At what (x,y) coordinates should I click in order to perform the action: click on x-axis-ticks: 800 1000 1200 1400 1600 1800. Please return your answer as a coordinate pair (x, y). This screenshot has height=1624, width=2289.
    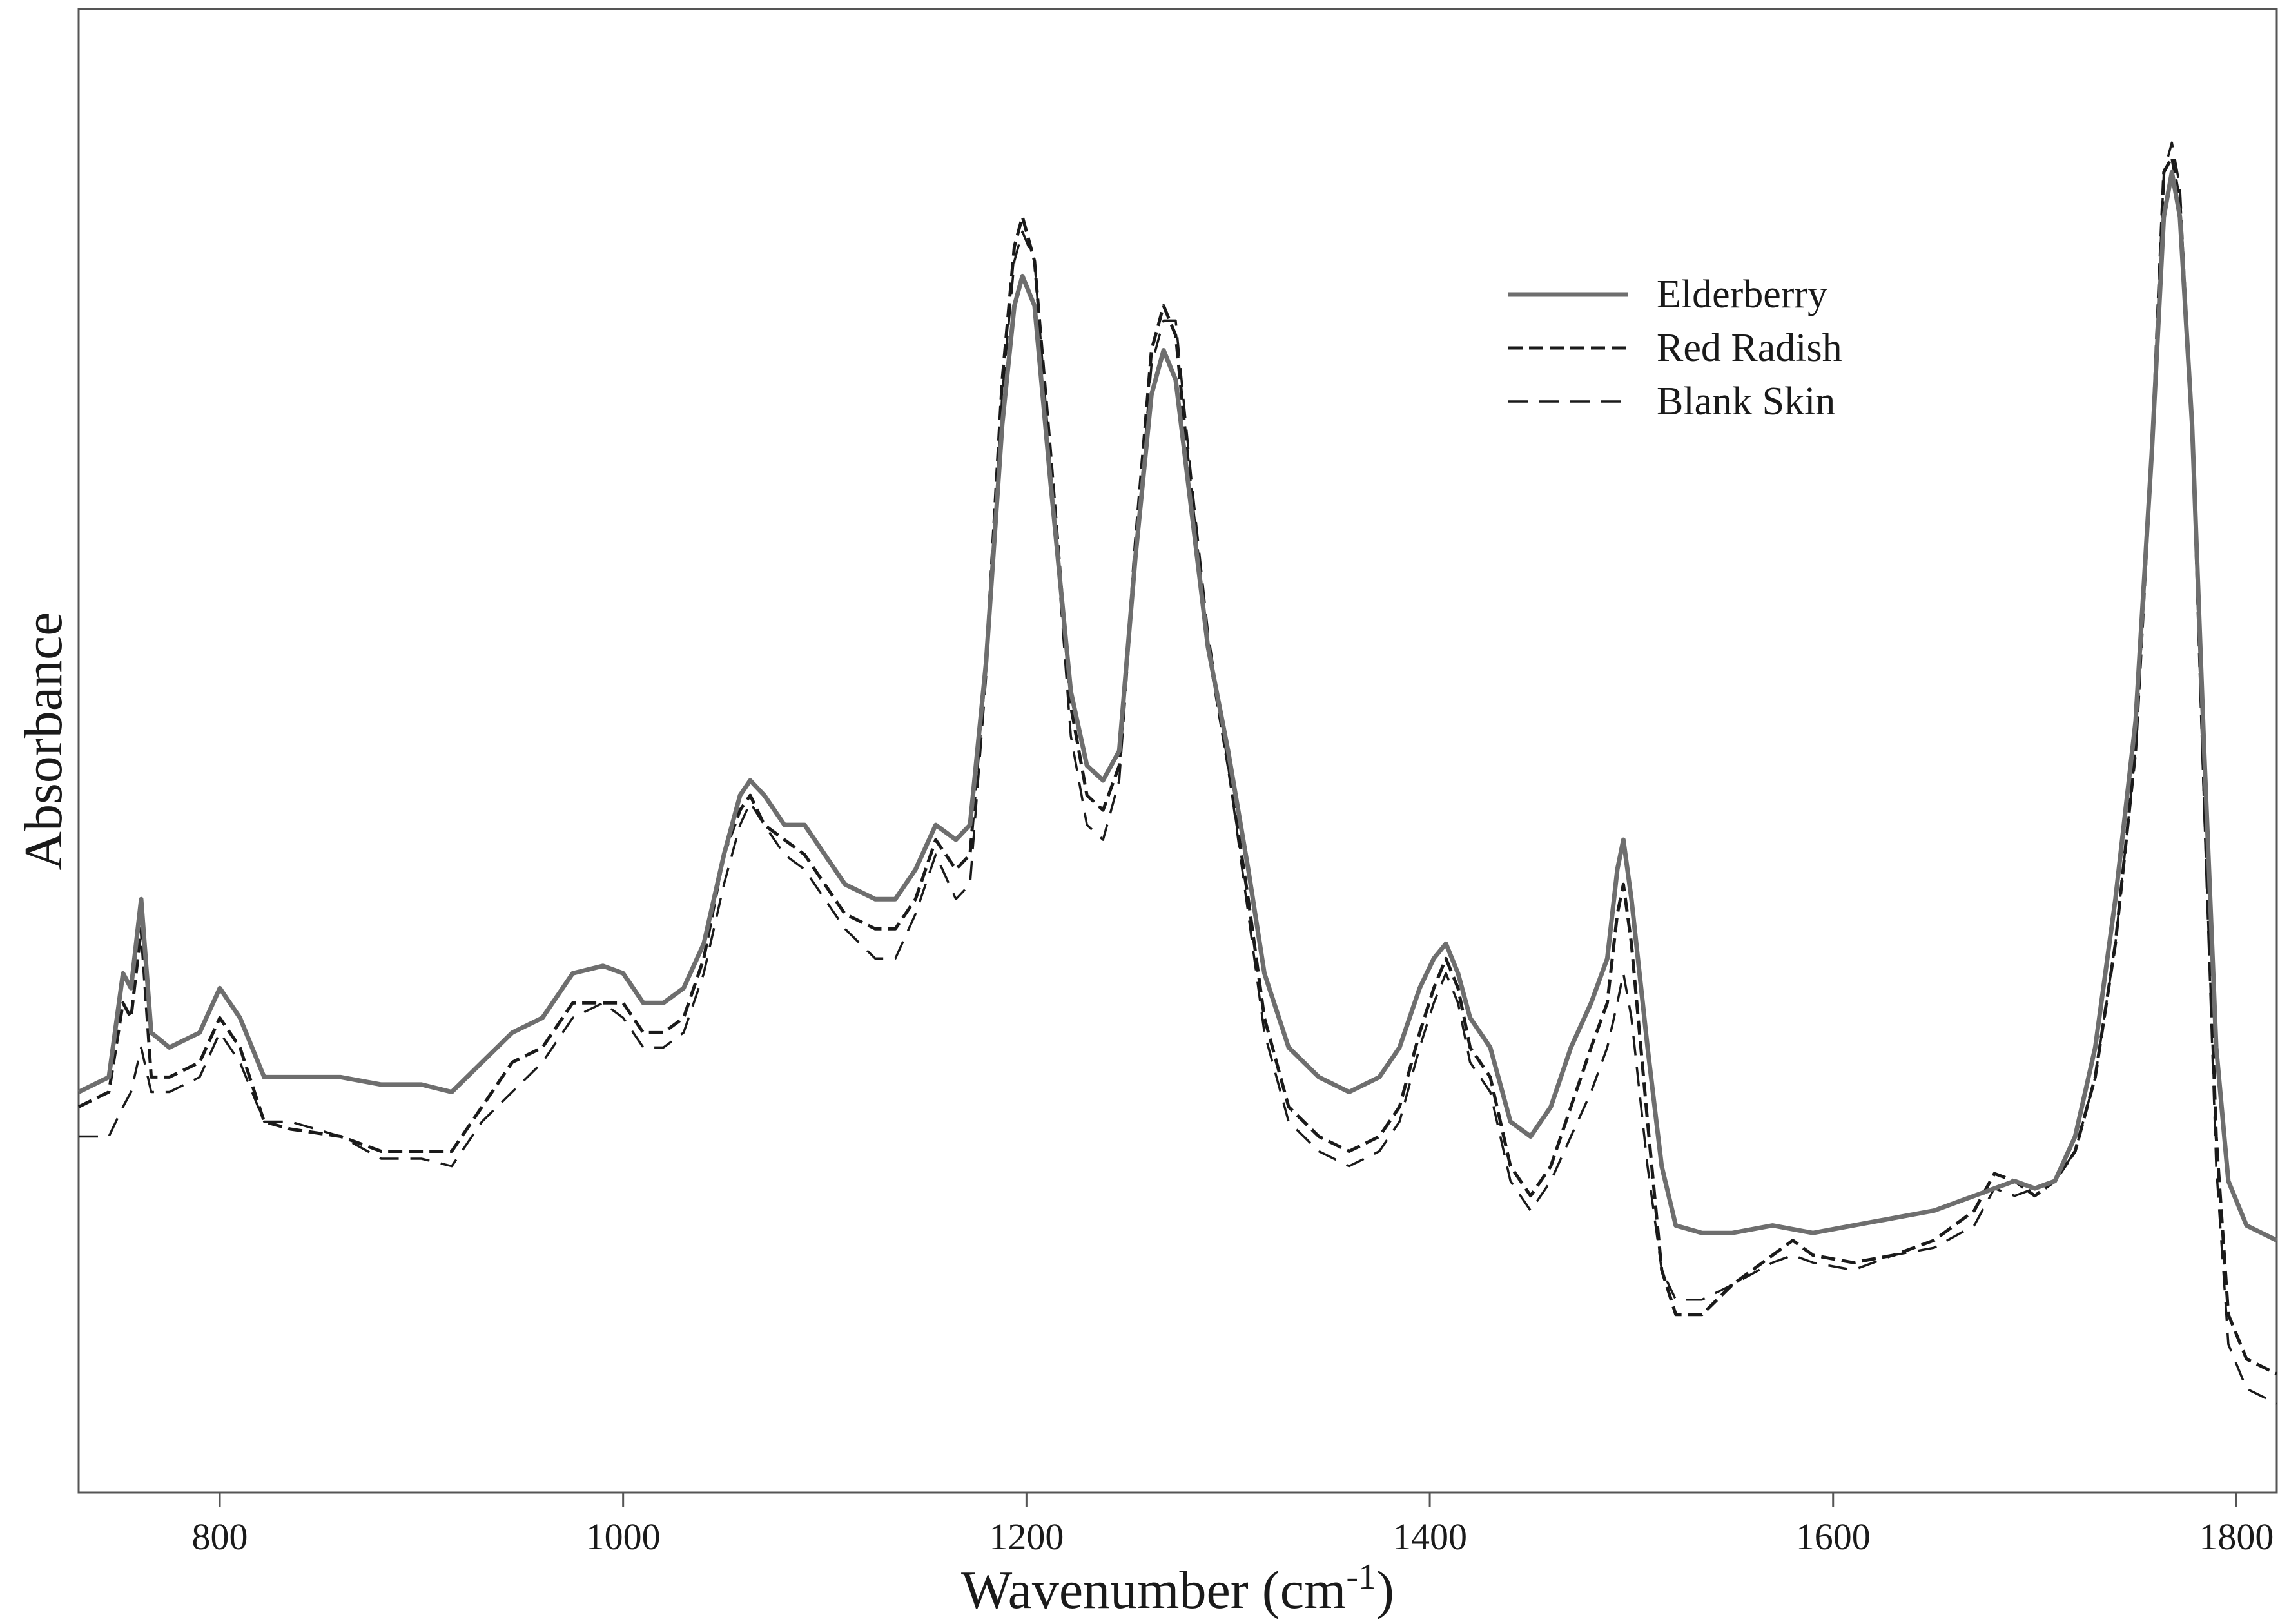
    Looking at the image, I should click on (1232, 1525).